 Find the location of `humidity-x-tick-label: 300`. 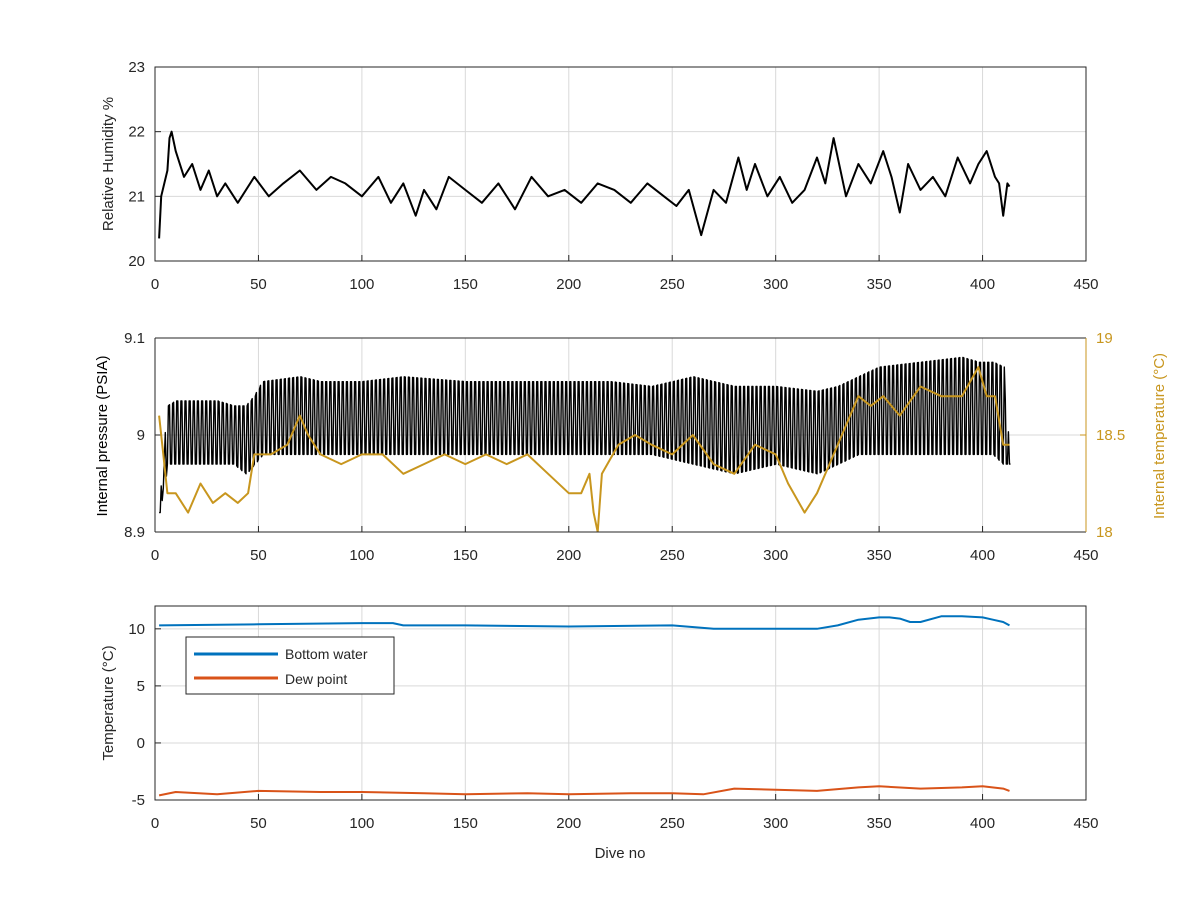

humidity-x-tick-label: 300 is located at coordinates (775, 284).